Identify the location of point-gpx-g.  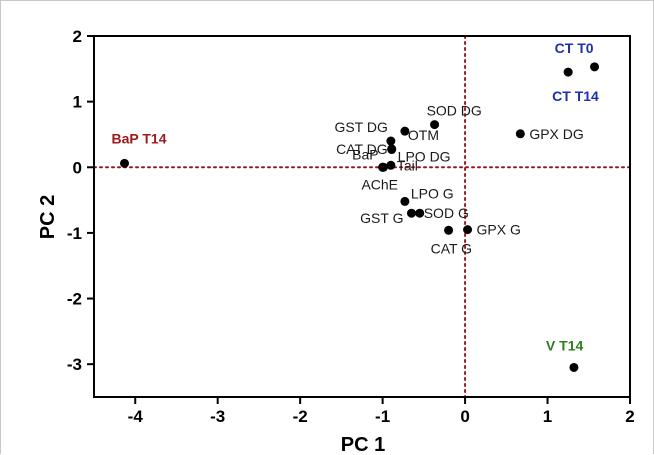
(468, 230).